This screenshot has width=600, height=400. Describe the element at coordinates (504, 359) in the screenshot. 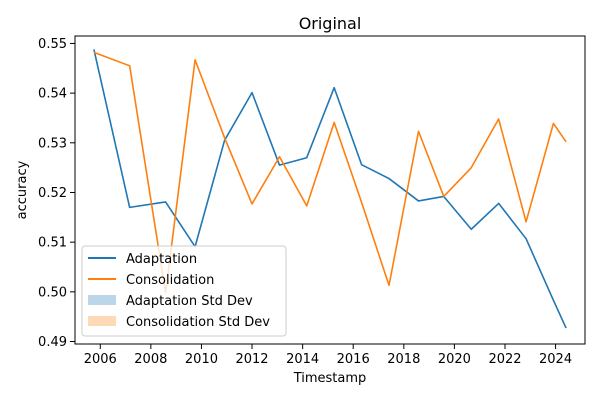

I see `x-tick-label: 2022` at that location.